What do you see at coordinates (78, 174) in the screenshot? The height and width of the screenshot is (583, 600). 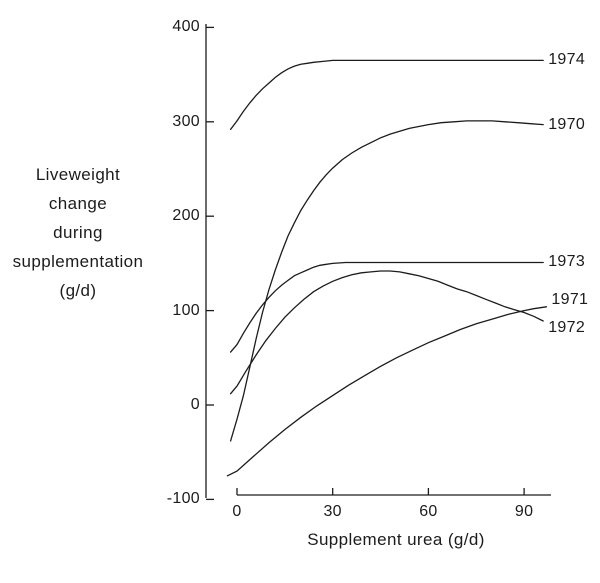 I see `y-axis-title-line-1: Liveweight` at bounding box center [78, 174].